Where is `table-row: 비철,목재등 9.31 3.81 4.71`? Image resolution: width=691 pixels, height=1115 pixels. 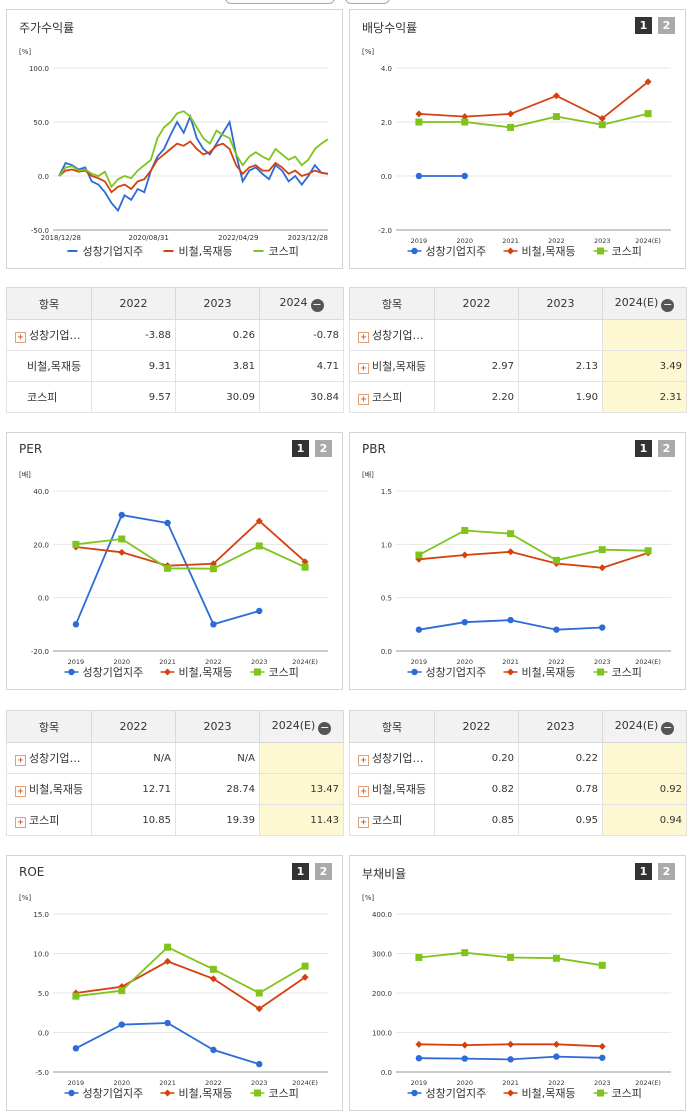 table-row: 비철,목재등 9.31 3.81 4.71 is located at coordinates (175, 366).